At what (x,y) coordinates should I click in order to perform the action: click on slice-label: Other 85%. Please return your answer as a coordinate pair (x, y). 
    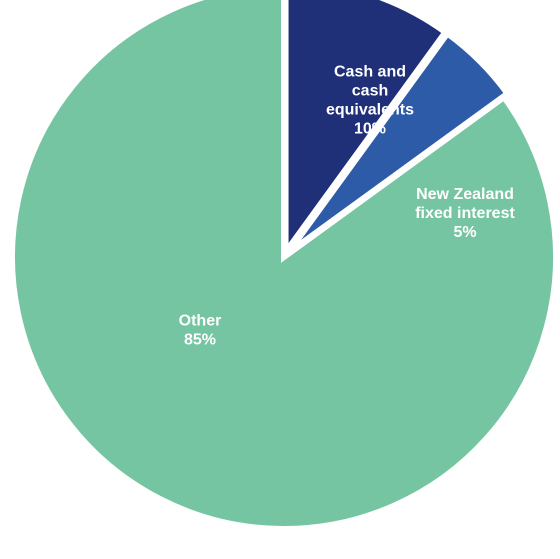
    Looking at the image, I should click on (200, 331).